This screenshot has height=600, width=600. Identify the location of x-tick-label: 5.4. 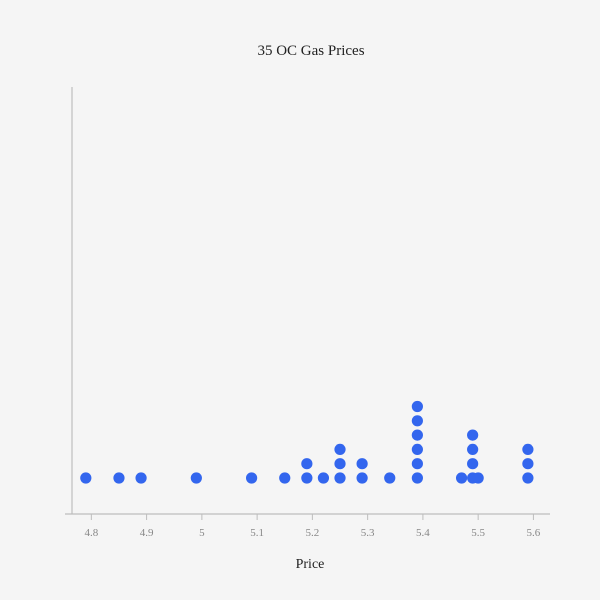
(423, 533).